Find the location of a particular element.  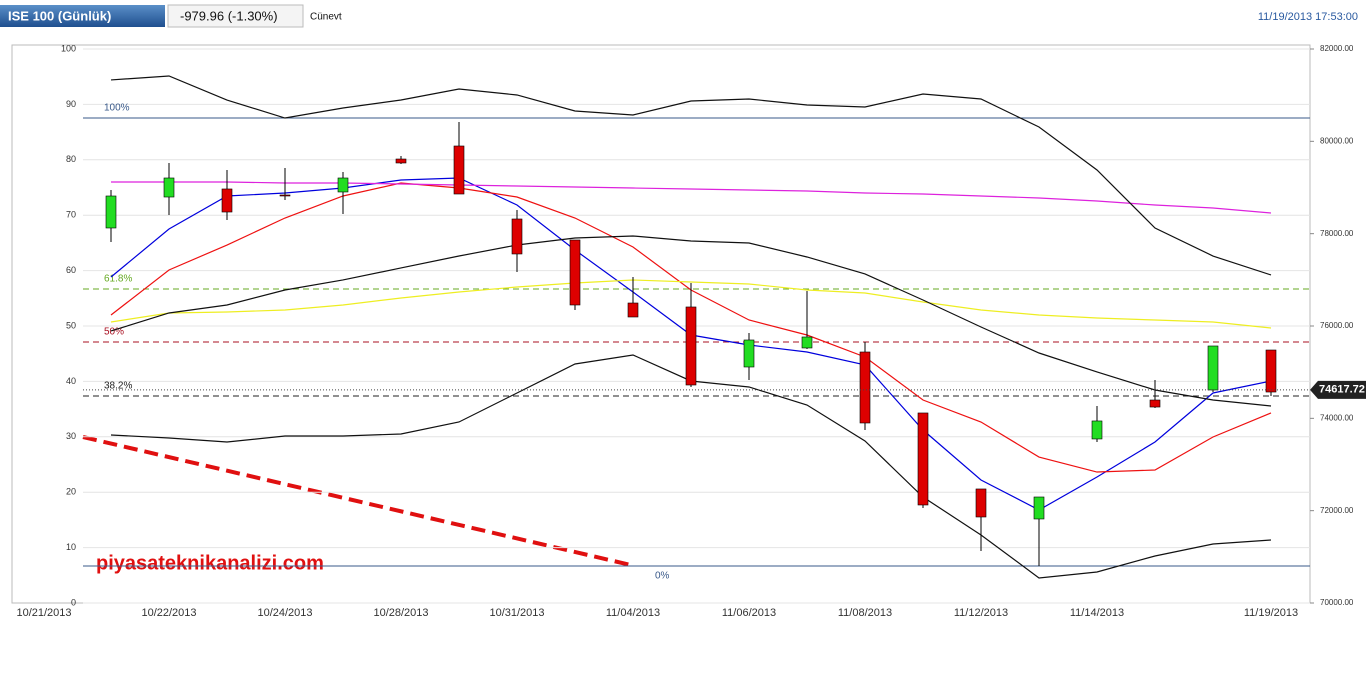

fib-label: 100% is located at coordinates (117, 108).